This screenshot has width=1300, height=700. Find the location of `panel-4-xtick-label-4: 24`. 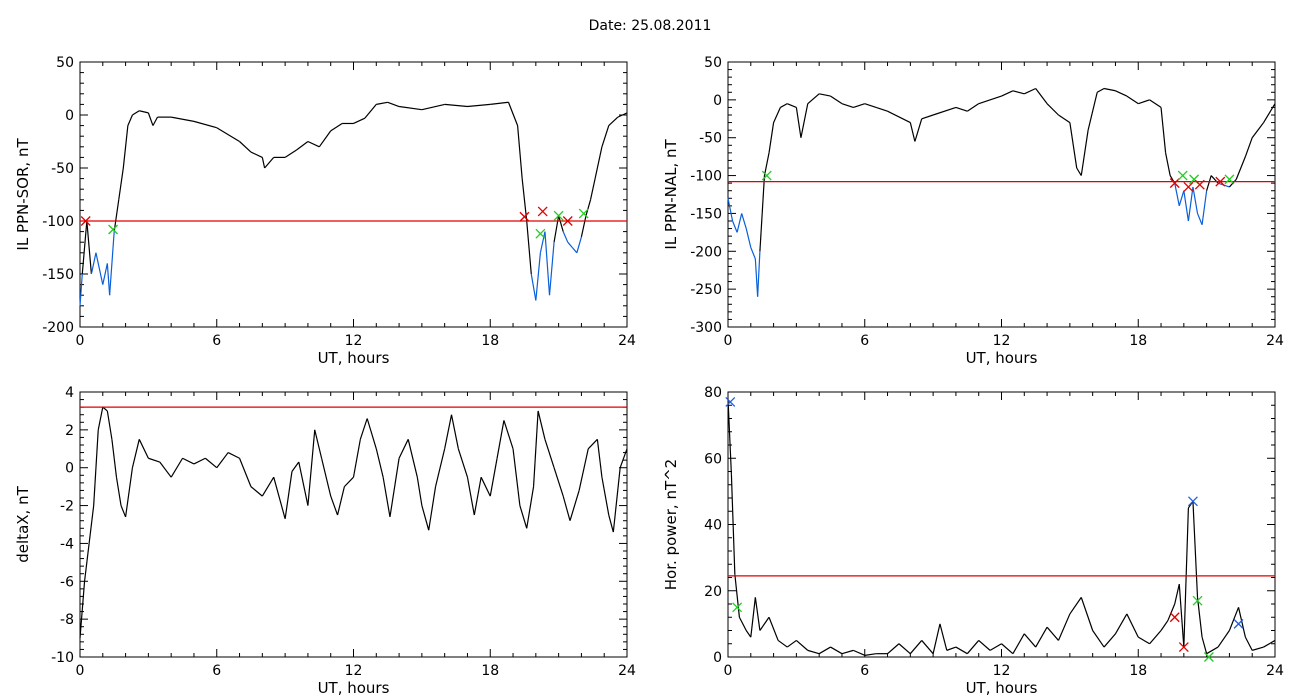

panel-4-xtick-label-4: 24 is located at coordinates (1275, 671).